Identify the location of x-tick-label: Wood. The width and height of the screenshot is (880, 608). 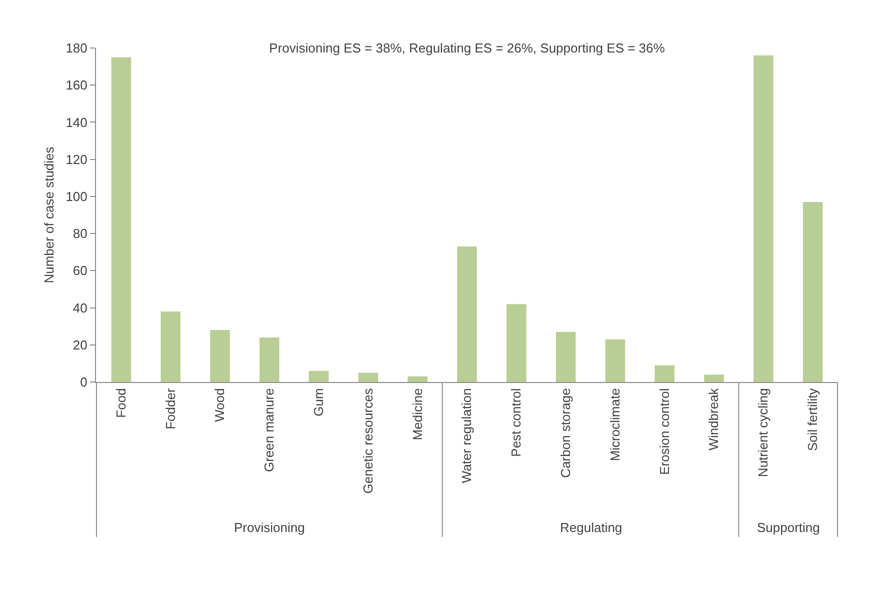
(220, 405).